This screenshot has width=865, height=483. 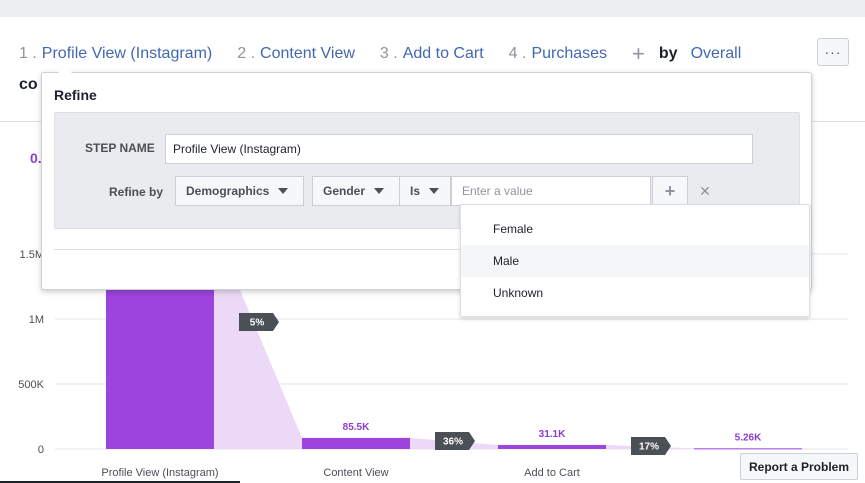 I want to click on funnel-step-4: 4 . Purchases, so click(x=558, y=54).